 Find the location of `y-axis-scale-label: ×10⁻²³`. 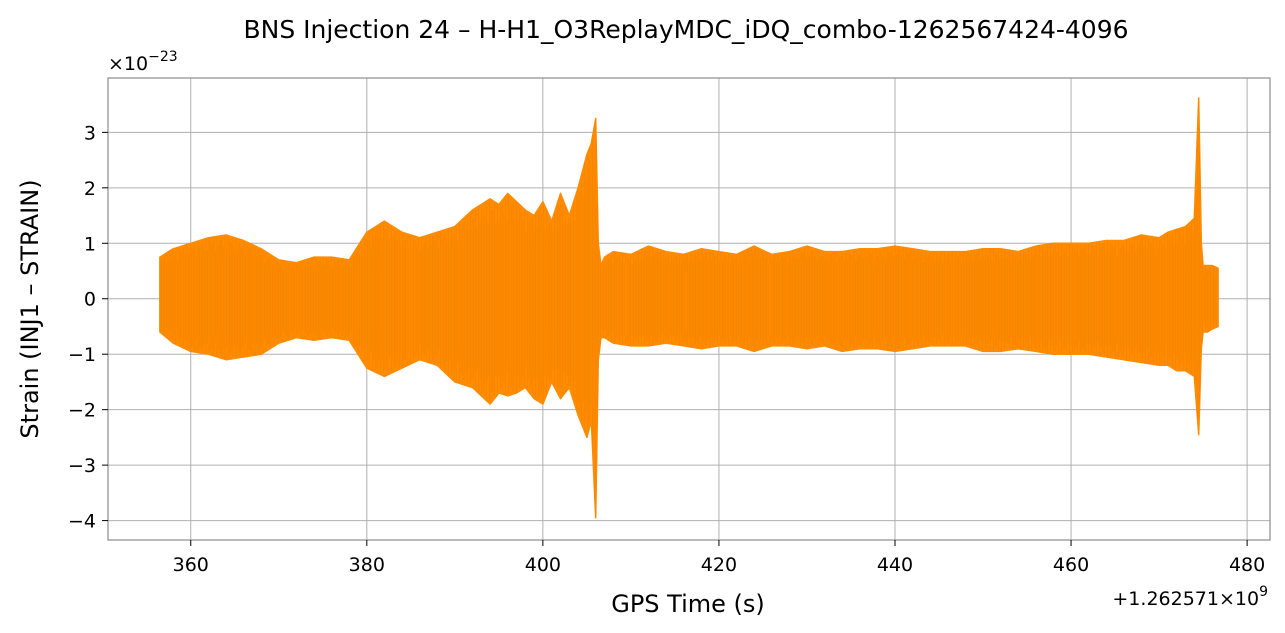

y-axis-scale-label: ×10⁻²³ is located at coordinates (143, 62).